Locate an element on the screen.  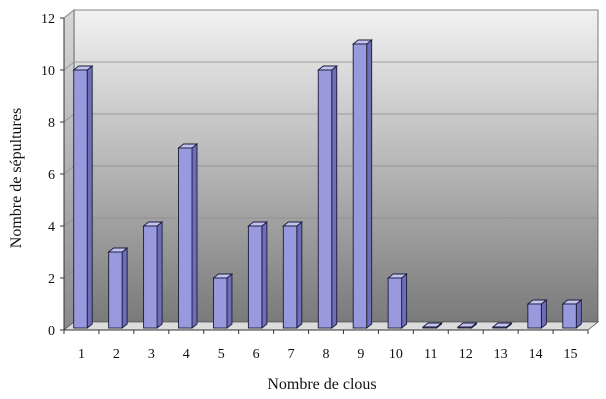
x-tick-label: 10 is located at coordinates (396, 354).